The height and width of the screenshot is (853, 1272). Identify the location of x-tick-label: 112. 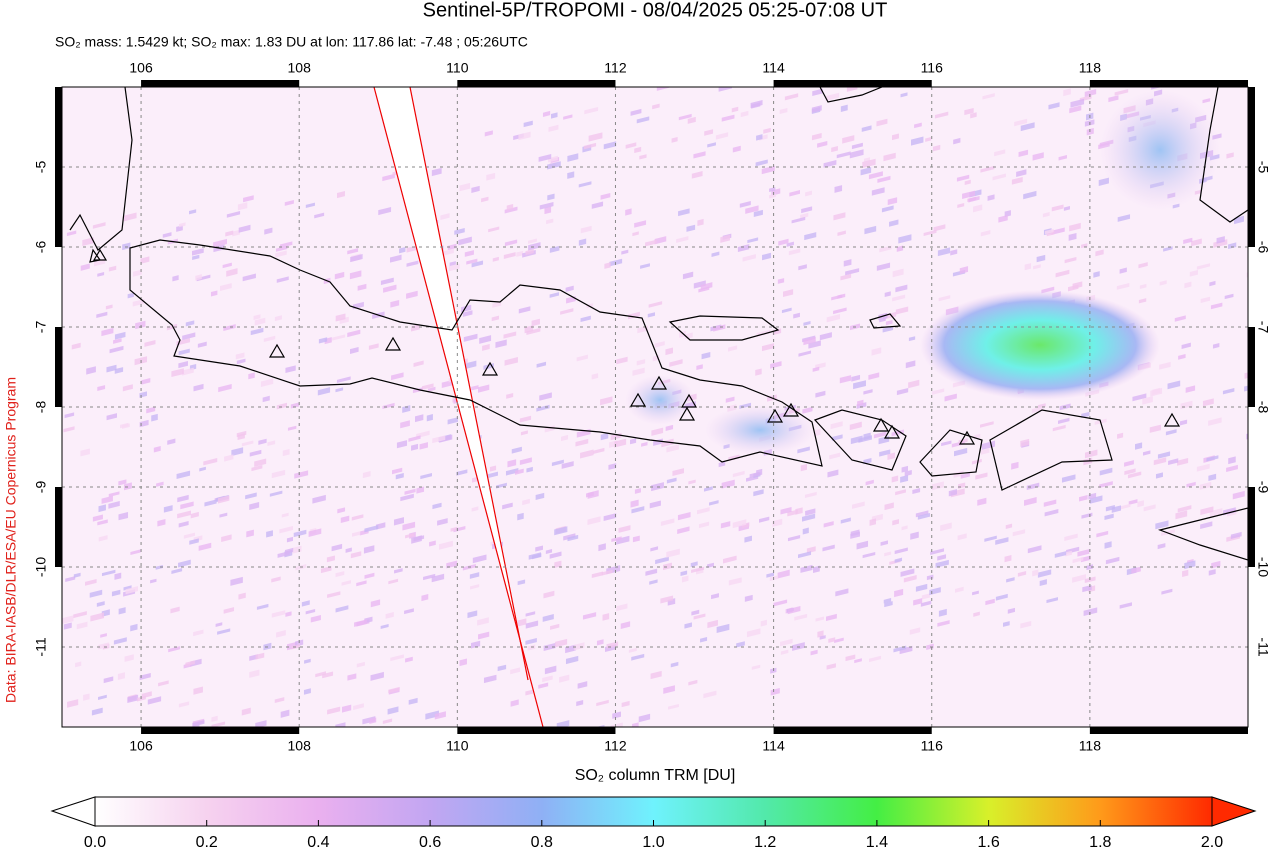
(615, 746).